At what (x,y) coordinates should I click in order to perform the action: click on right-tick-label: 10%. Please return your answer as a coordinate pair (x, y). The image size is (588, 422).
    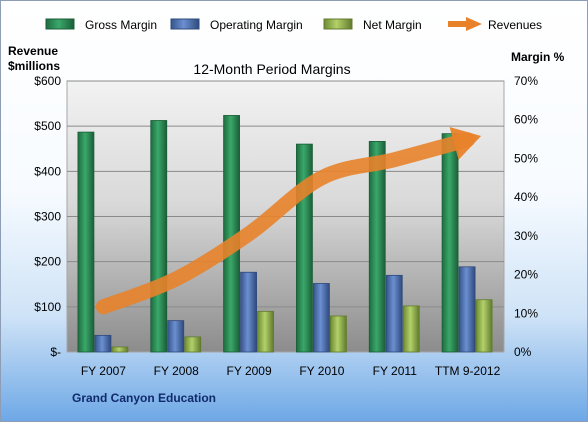
    Looking at the image, I should click on (526, 313).